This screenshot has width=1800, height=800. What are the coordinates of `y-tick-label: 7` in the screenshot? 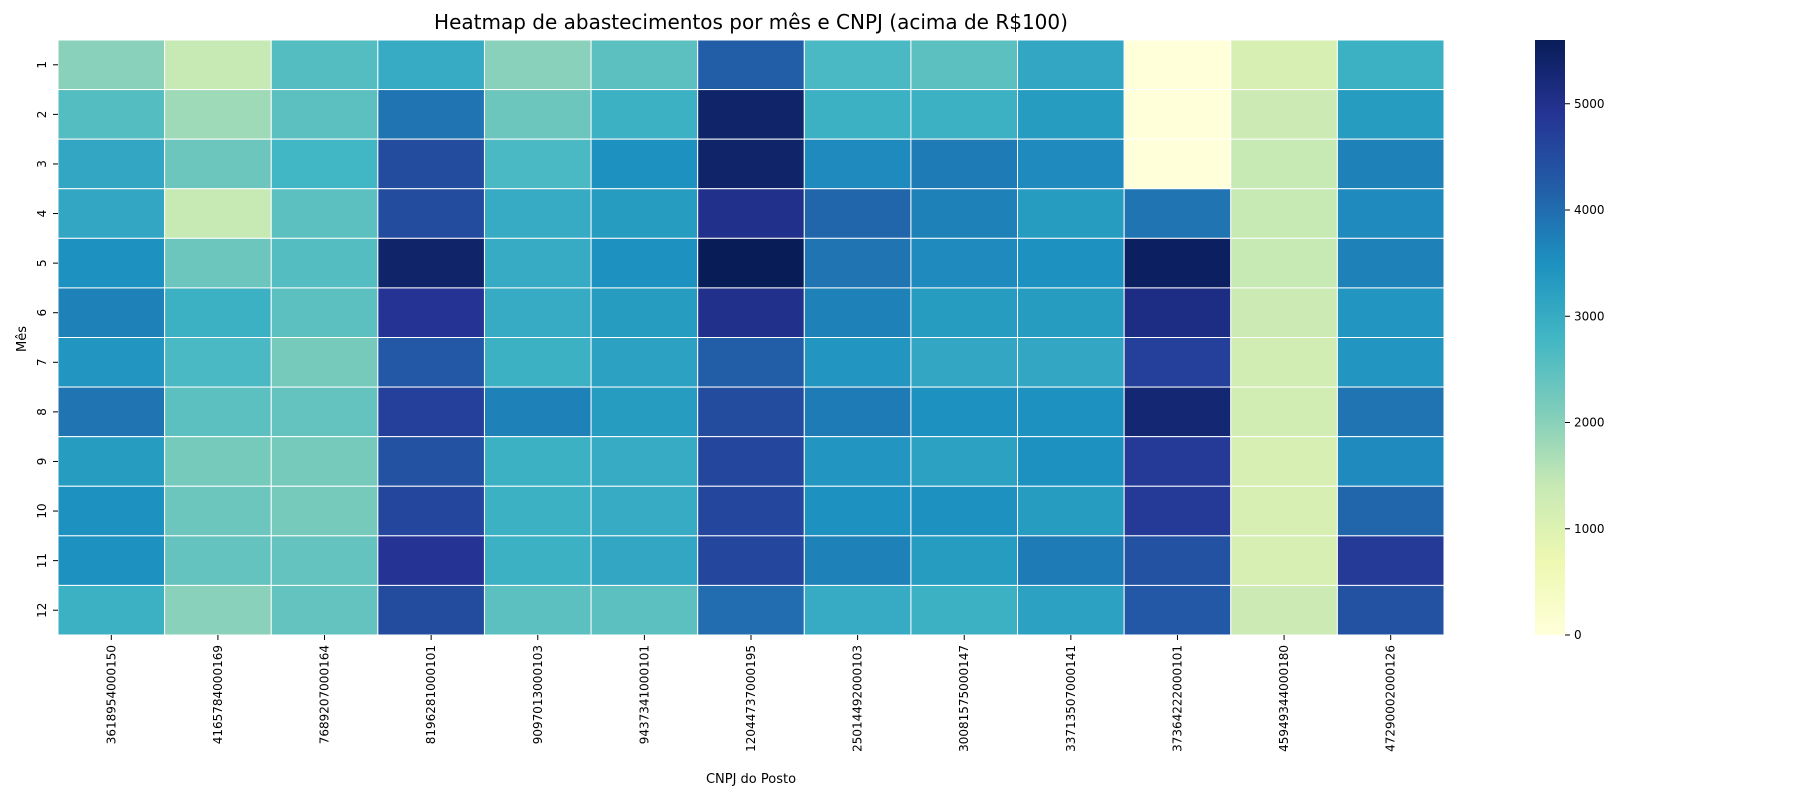 It's located at (42, 362).